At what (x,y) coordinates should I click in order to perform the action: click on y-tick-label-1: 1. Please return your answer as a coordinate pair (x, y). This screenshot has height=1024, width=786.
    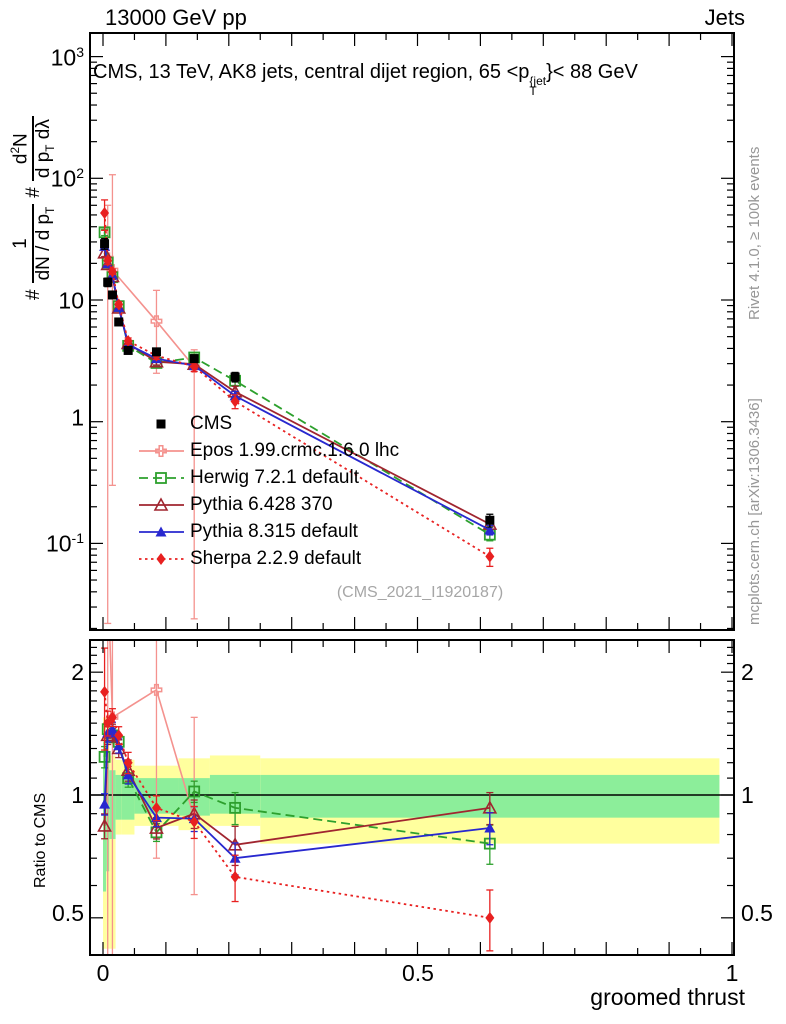
    Looking at the image, I should click on (77, 417).